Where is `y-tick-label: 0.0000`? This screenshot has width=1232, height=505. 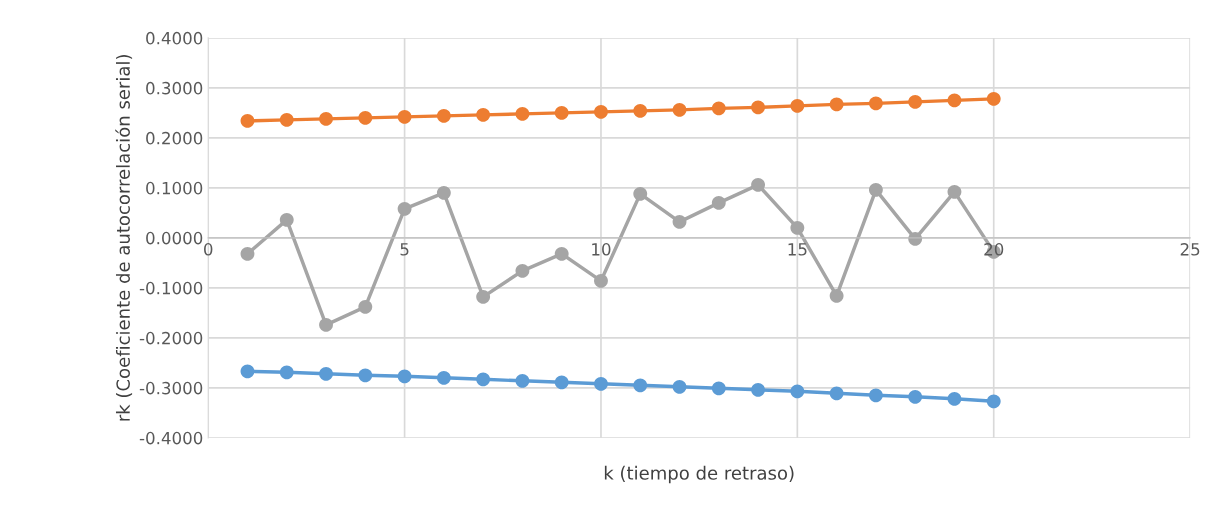 y-tick-label: 0.0000 is located at coordinates (174, 238).